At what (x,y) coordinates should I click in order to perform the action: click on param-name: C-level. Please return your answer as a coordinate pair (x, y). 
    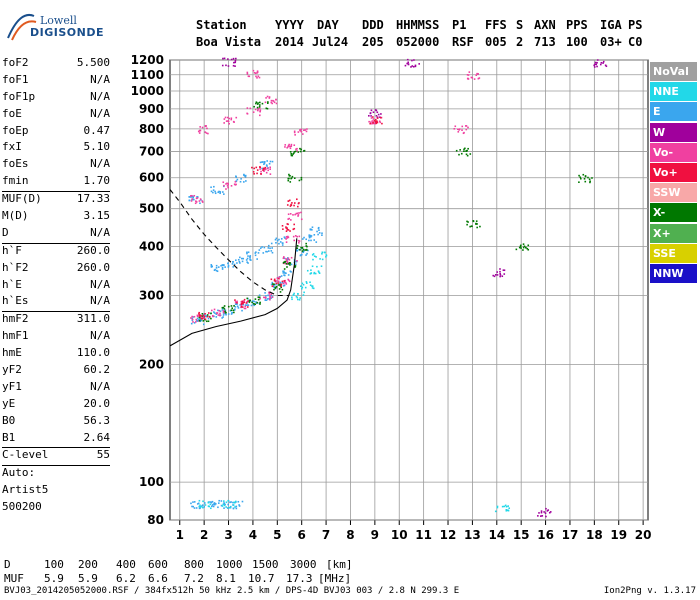
    Looking at the image, I should click on (25, 455).